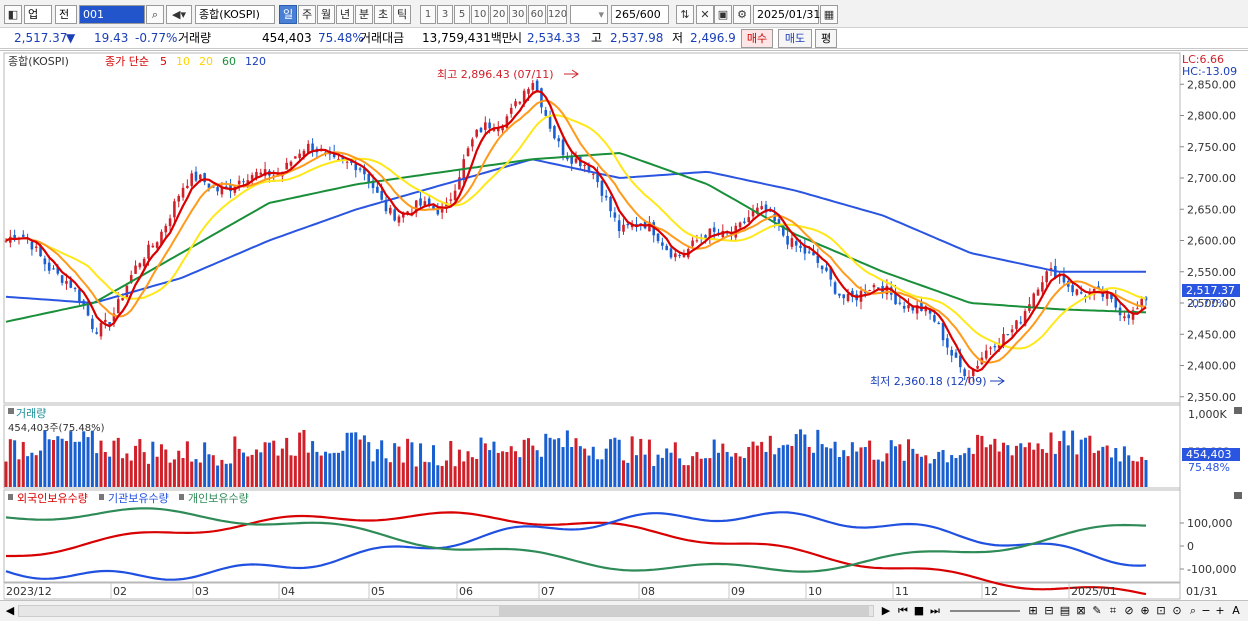 Image resolution: width=1248 pixels, height=621 pixels. Describe the element at coordinates (112, 14) in the screenshot. I see `code-input: 001` at that location.